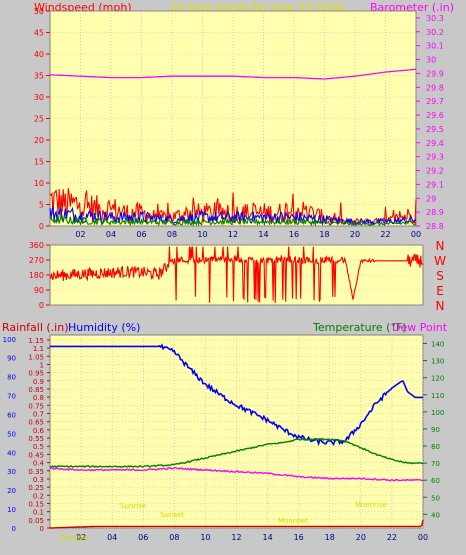  I want to click on climate-x-tick-label: 10, so click(205, 537).